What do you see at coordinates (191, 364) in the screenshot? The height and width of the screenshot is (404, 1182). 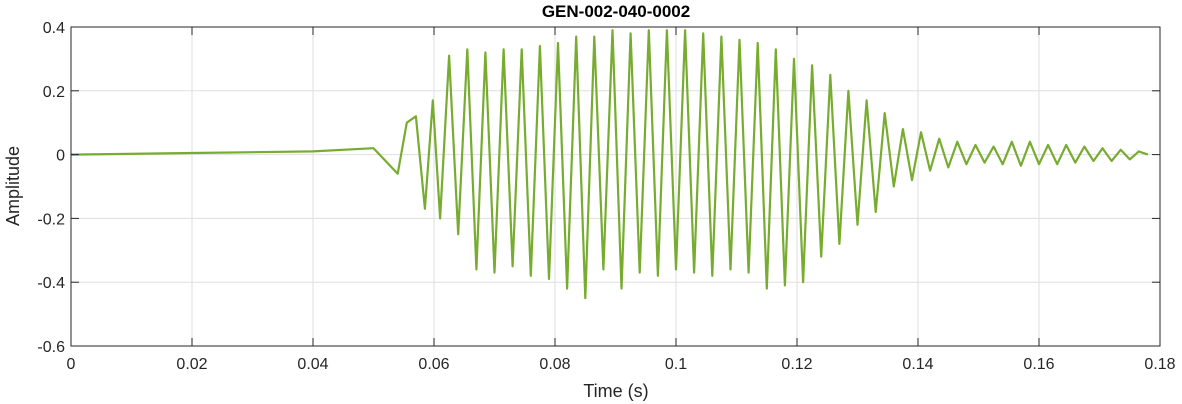 I see `x-tick-label: 0.02` at bounding box center [191, 364].